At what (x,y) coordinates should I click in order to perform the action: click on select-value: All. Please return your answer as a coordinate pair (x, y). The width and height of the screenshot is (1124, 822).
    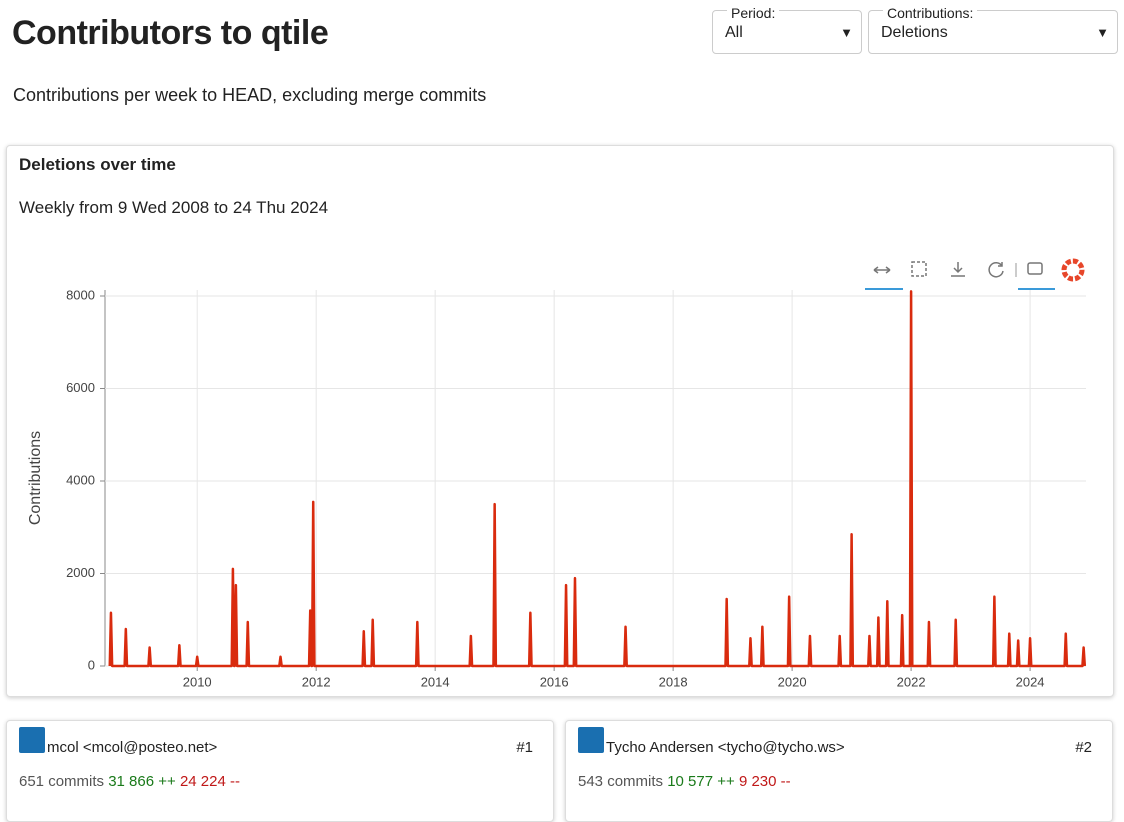
    Looking at the image, I should click on (734, 32).